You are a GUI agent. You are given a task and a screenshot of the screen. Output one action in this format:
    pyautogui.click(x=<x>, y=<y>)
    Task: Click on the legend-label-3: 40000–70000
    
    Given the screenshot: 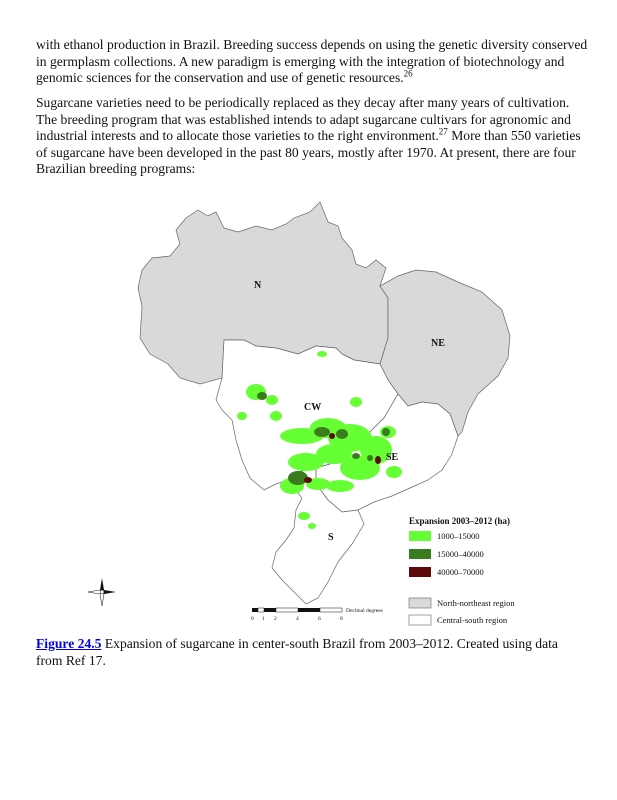 What is the action you would take?
    pyautogui.click(x=460, y=572)
    